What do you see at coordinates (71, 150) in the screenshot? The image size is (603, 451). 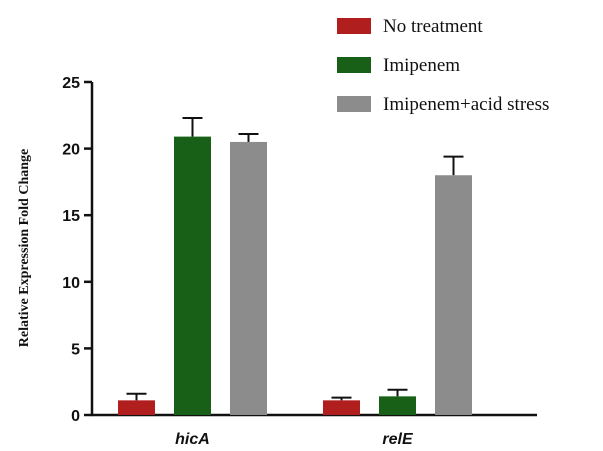 I see `y-tick-label: 20` at bounding box center [71, 150].